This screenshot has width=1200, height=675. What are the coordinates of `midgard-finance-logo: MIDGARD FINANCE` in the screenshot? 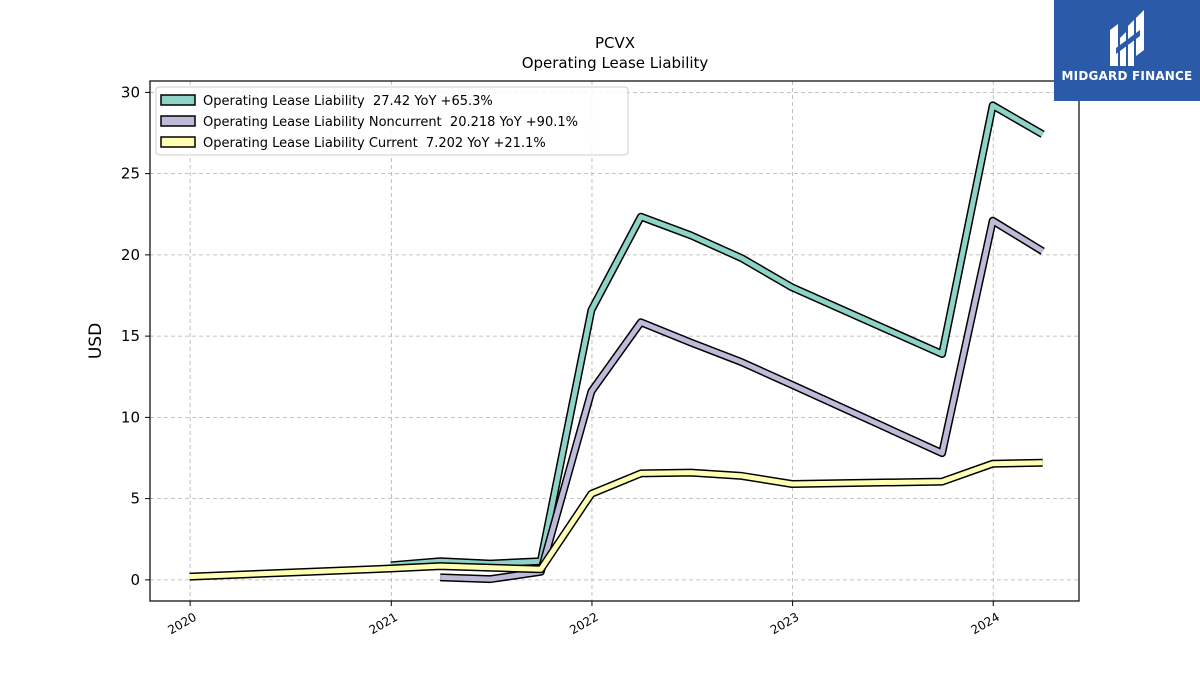 It's located at (1127, 50).